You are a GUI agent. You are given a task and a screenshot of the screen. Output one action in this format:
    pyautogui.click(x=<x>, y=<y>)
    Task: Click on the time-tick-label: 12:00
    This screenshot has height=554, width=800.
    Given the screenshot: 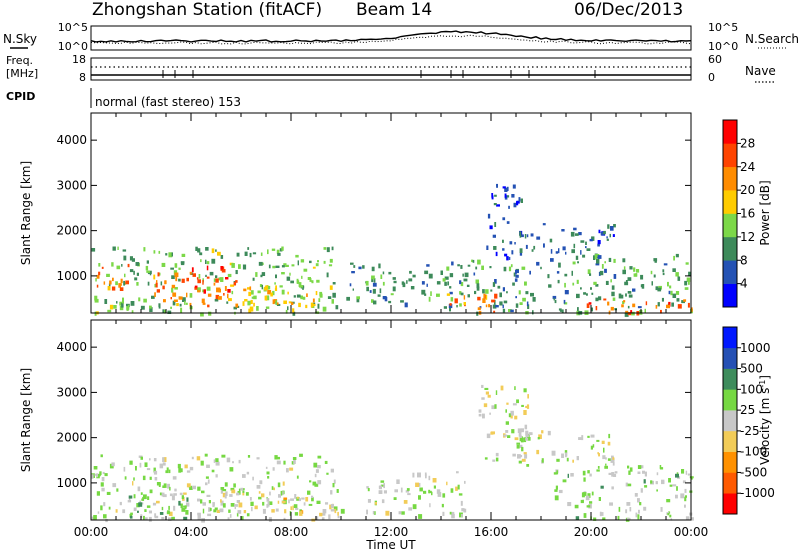 What is the action you would take?
    pyautogui.click(x=391, y=532)
    